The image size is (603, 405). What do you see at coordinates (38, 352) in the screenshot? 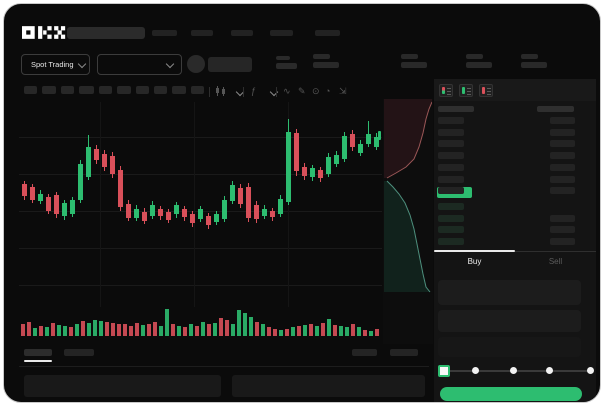
I see `orders-tab-open` at bounding box center [38, 352].